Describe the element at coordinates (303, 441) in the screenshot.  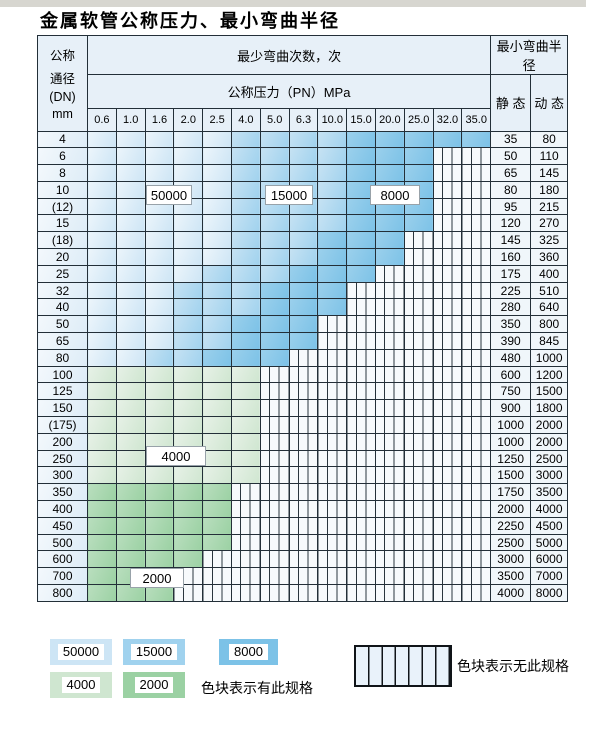
I see `table-row: 200 1000 2000` at that location.